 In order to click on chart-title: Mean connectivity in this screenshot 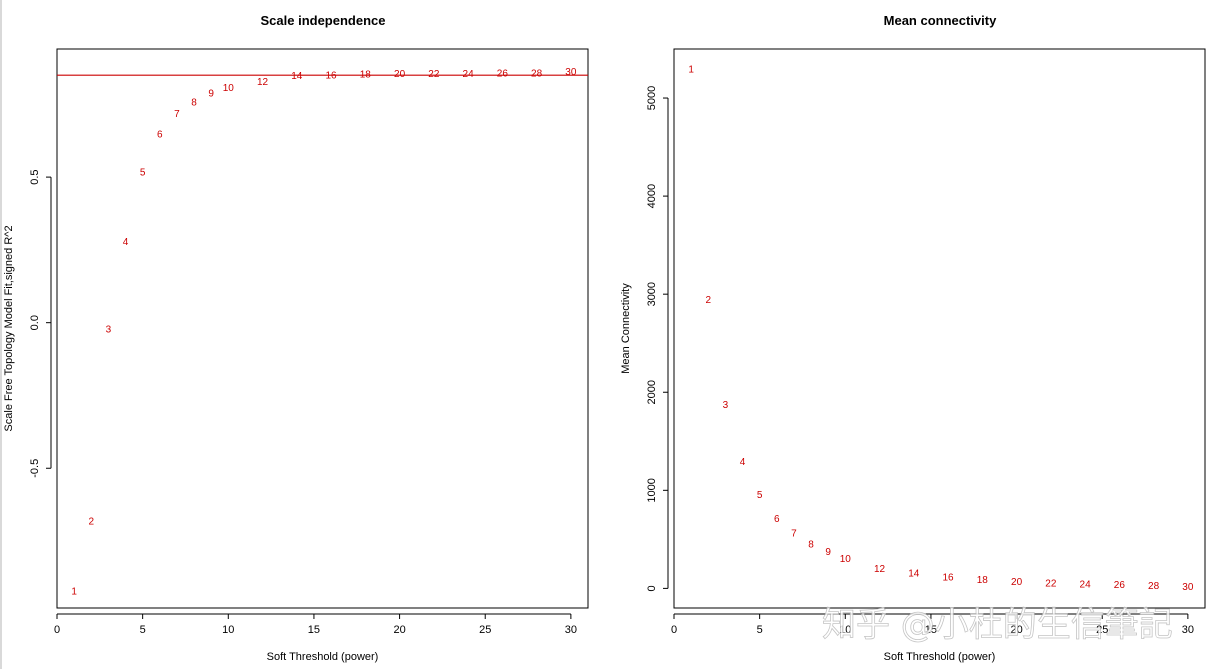, I will do `click(940, 20)`.